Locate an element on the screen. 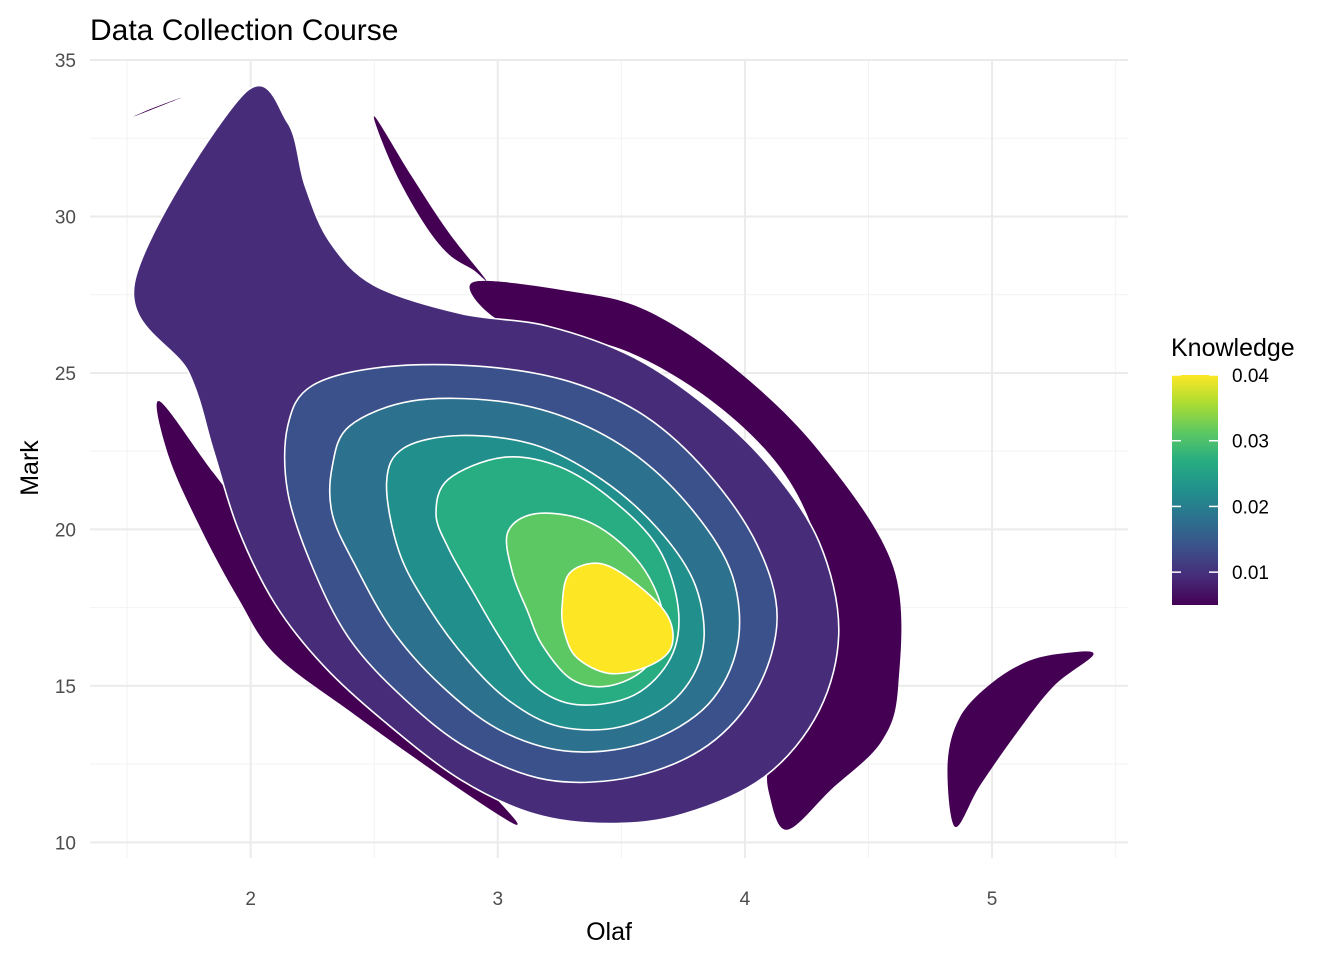  x-axis-label: Olaf is located at coordinates (609, 932).